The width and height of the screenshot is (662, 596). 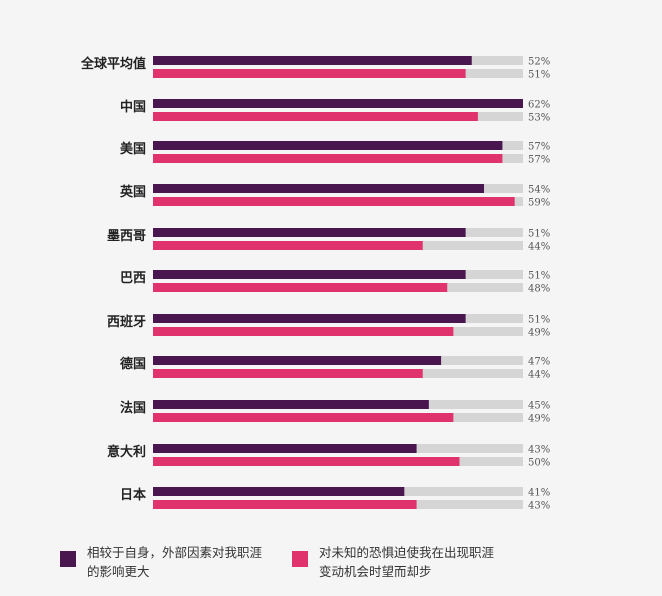 I want to click on category-label: 美国, so click(x=133, y=149).